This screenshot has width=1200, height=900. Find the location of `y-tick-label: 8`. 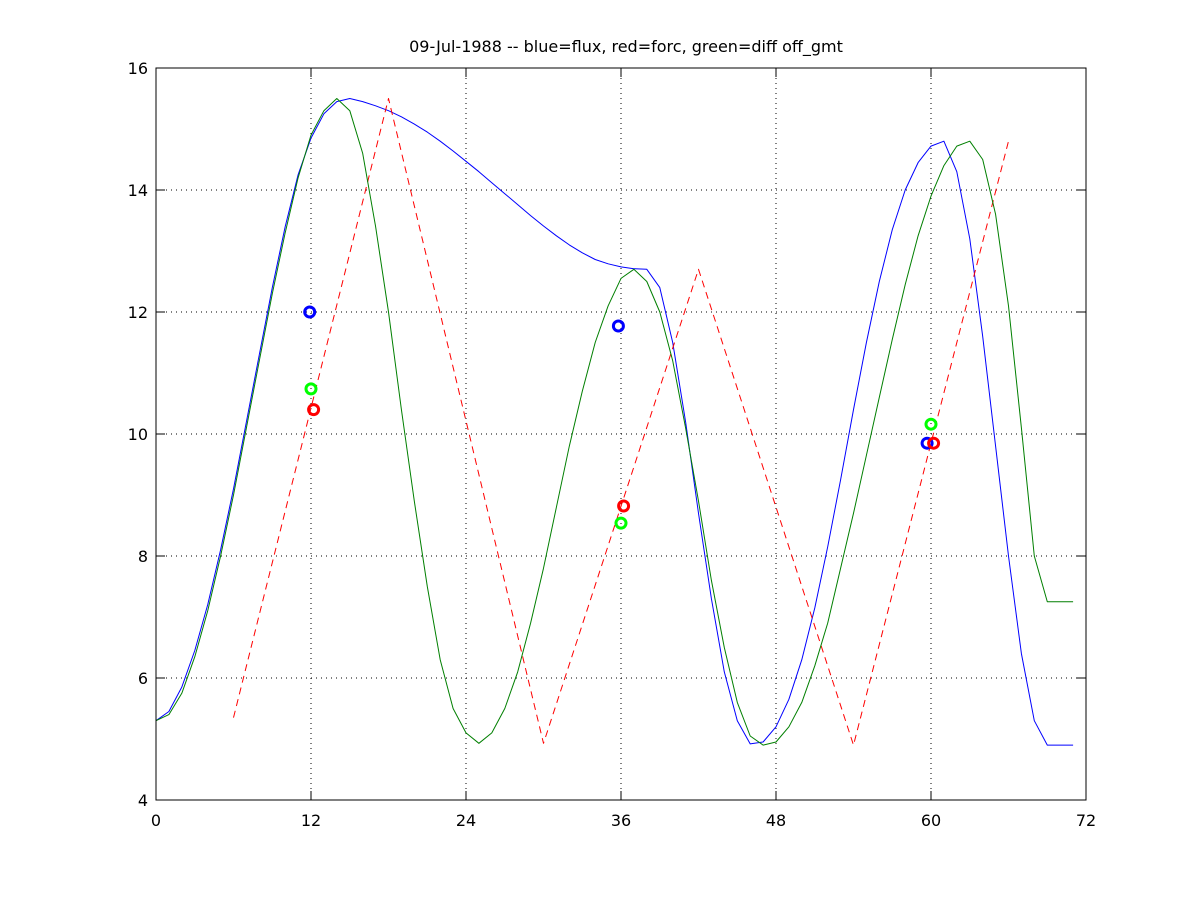

y-tick-label: 8 is located at coordinates (143, 556).